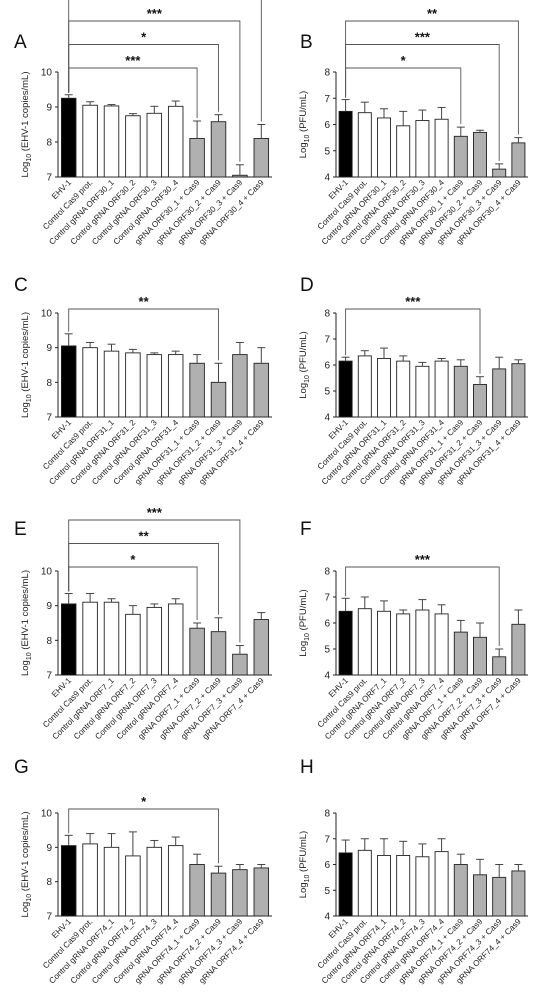 The width and height of the screenshot is (550, 998). What do you see at coordinates (21, 285) in the screenshot?
I see `panel-label: C` at bounding box center [21, 285].